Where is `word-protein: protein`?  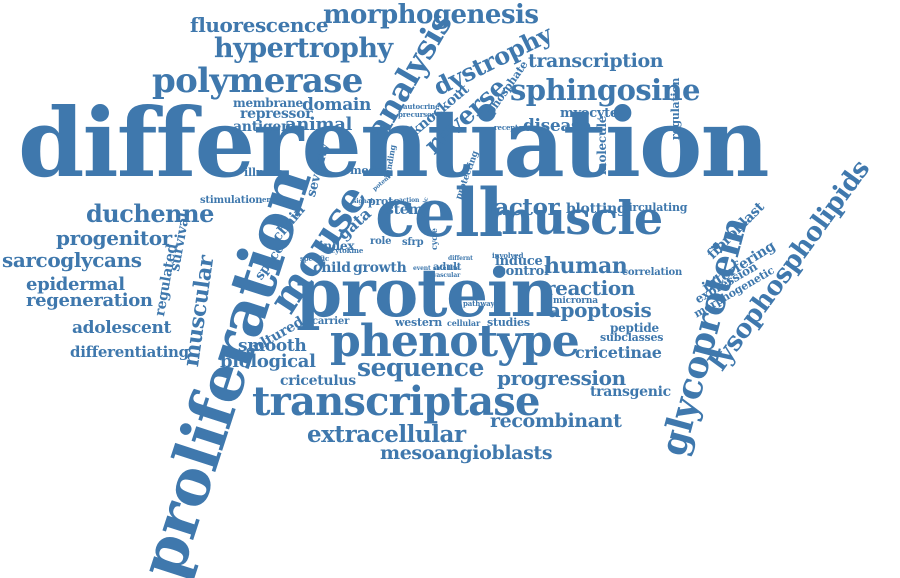
word-protein: protein is located at coordinates (427, 293).